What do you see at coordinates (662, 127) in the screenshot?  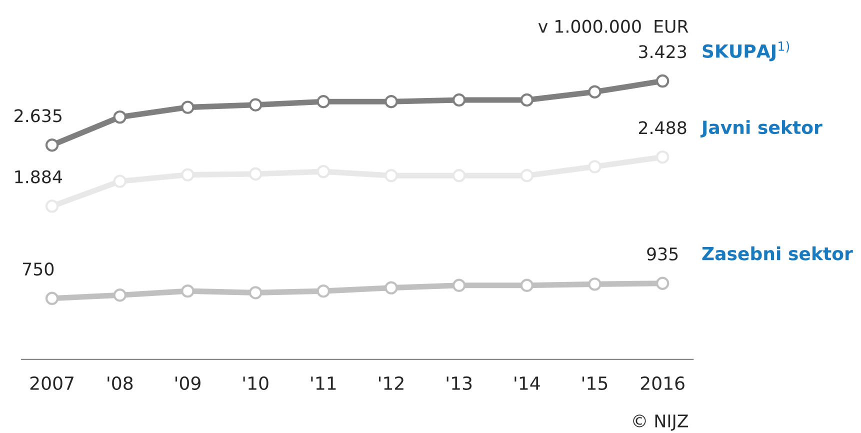 I see `data-label: 2.488` at bounding box center [662, 127].